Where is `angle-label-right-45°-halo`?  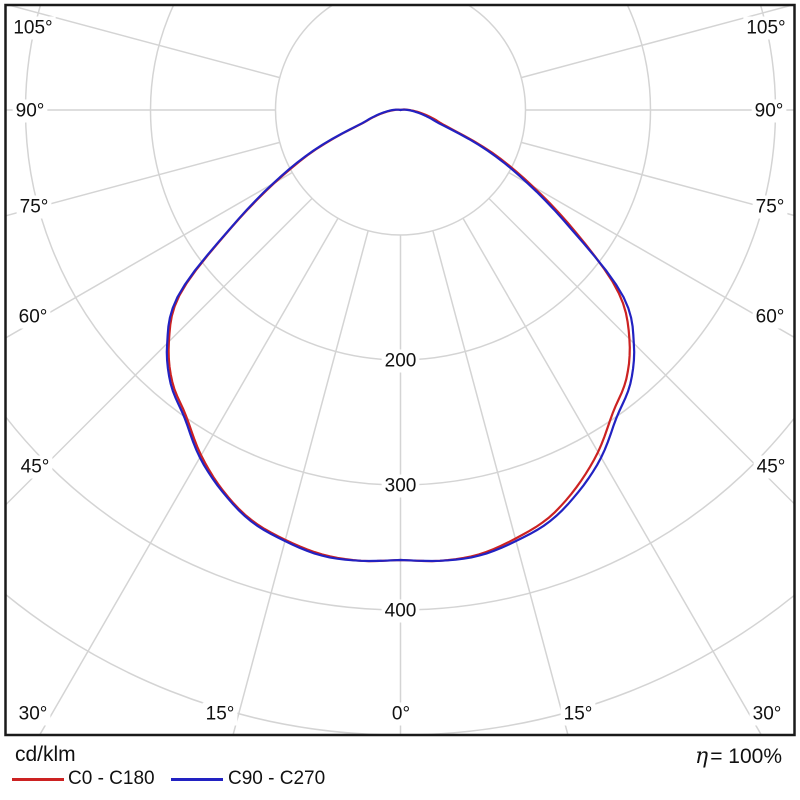 angle-label-right-45°-halo is located at coordinates (771, 467).